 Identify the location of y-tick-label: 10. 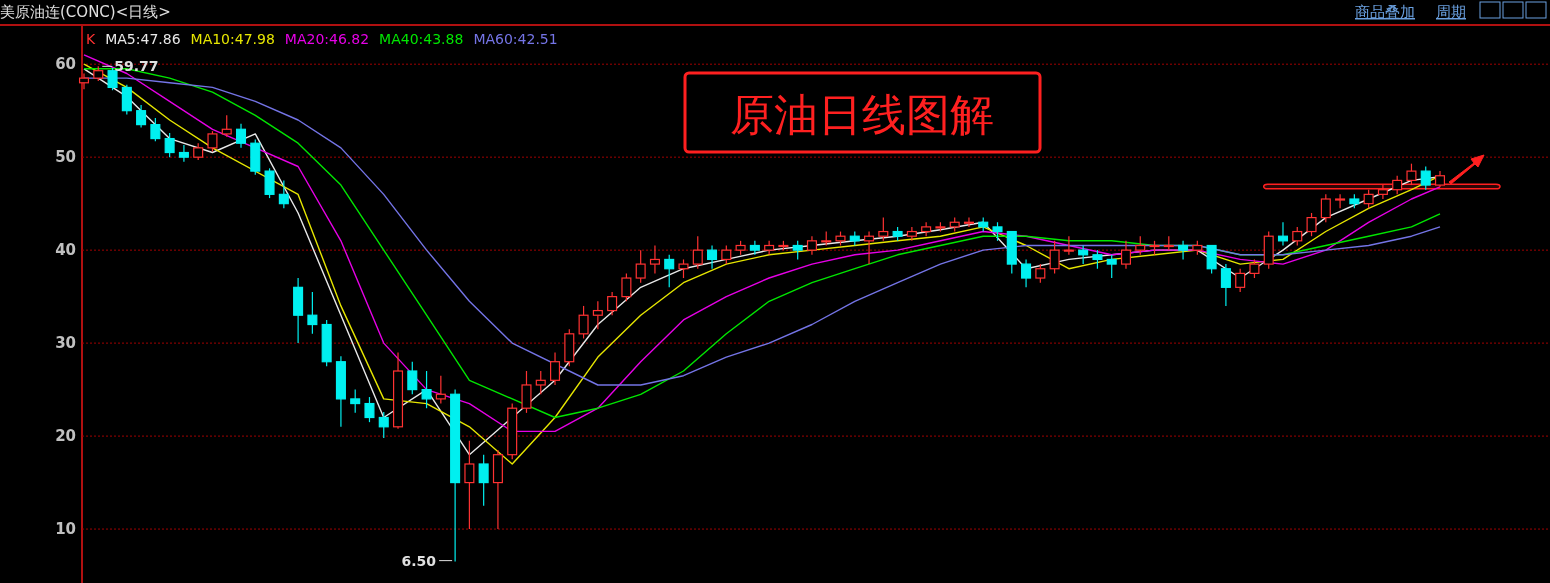
(65, 529).